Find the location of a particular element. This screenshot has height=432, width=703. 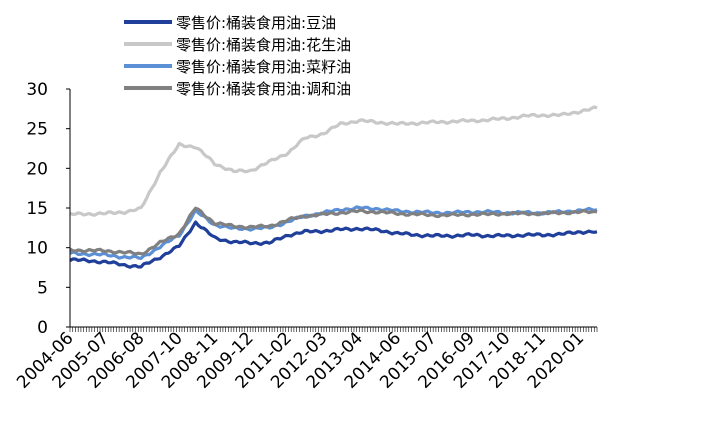

y-tick-label: 20 is located at coordinates (37, 169).